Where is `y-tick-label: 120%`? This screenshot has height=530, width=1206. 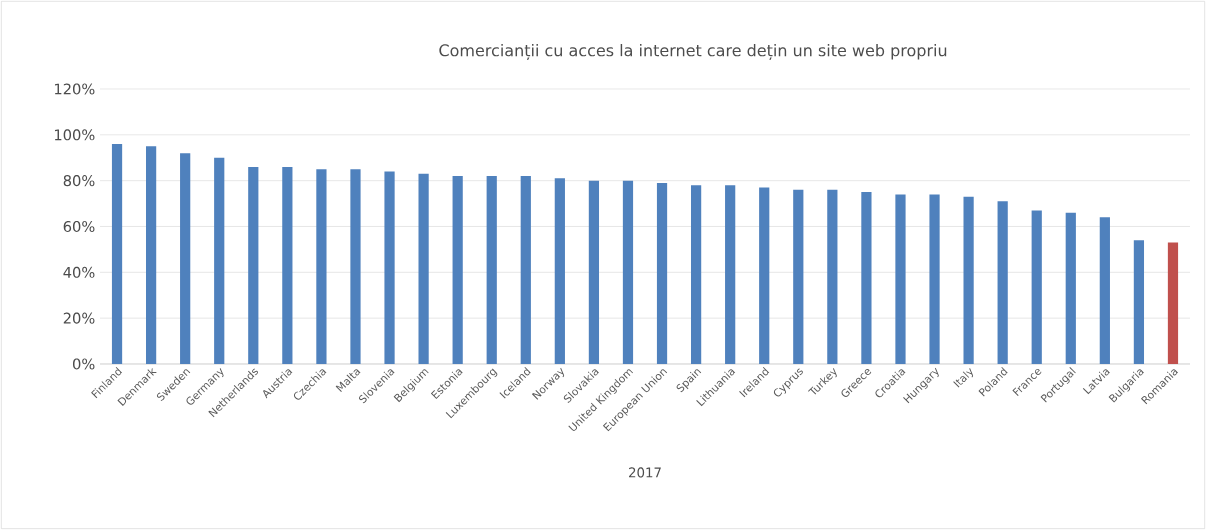
y-tick-label: 120% is located at coordinates (74, 89).